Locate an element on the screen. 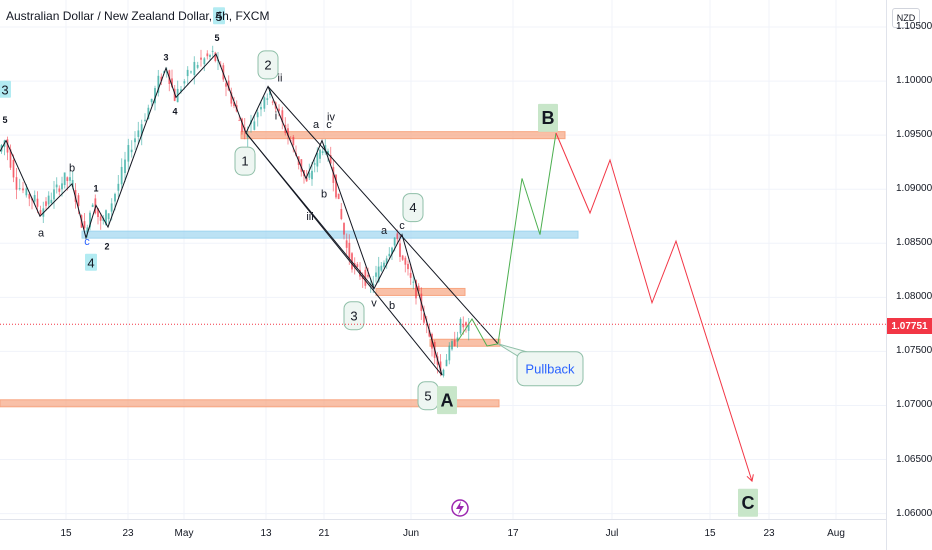 This screenshot has height=550, width=932. currency-selector: NZD is located at coordinates (906, 18).